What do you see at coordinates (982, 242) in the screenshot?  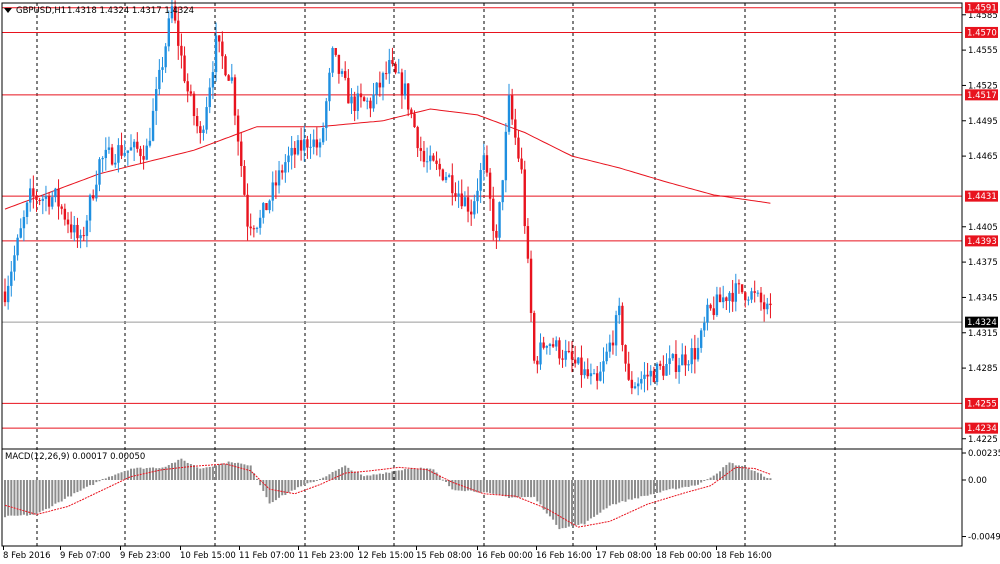 I see `price-label-text: 1.4393` at bounding box center [982, 242].